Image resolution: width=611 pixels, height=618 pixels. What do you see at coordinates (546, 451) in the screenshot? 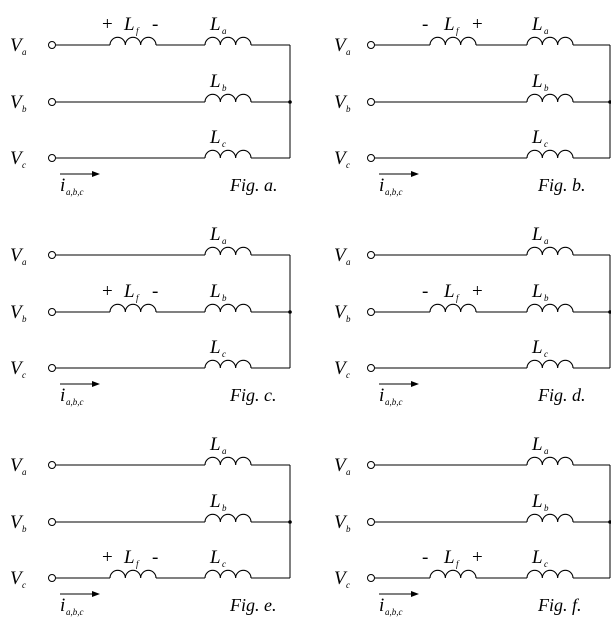
I see `inductor-label-a-subscript: a` at bounding box center [546, 451].